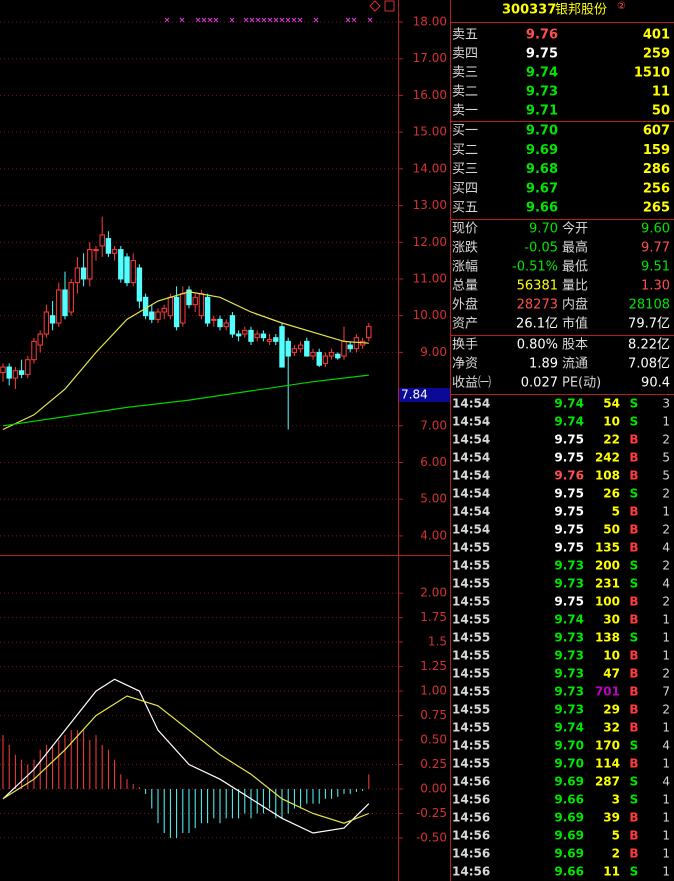 The height and width of the screenshot is (881, 674). I want to click on quote-label: 净资, so click(465, 364).